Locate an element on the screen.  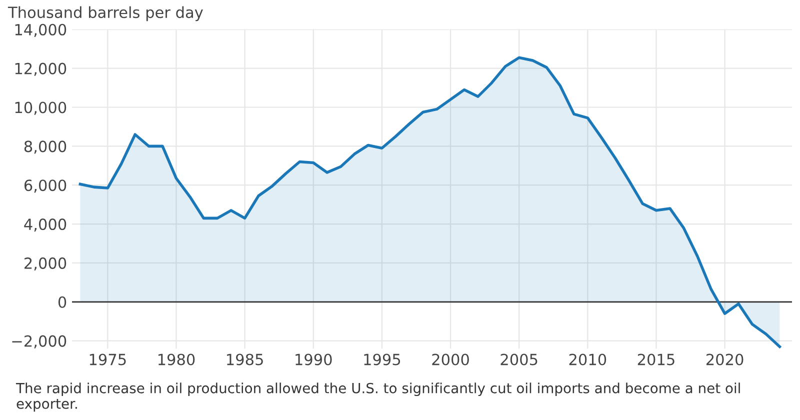
y-tick-label: 12,000 is located at coordinates (40, 69).